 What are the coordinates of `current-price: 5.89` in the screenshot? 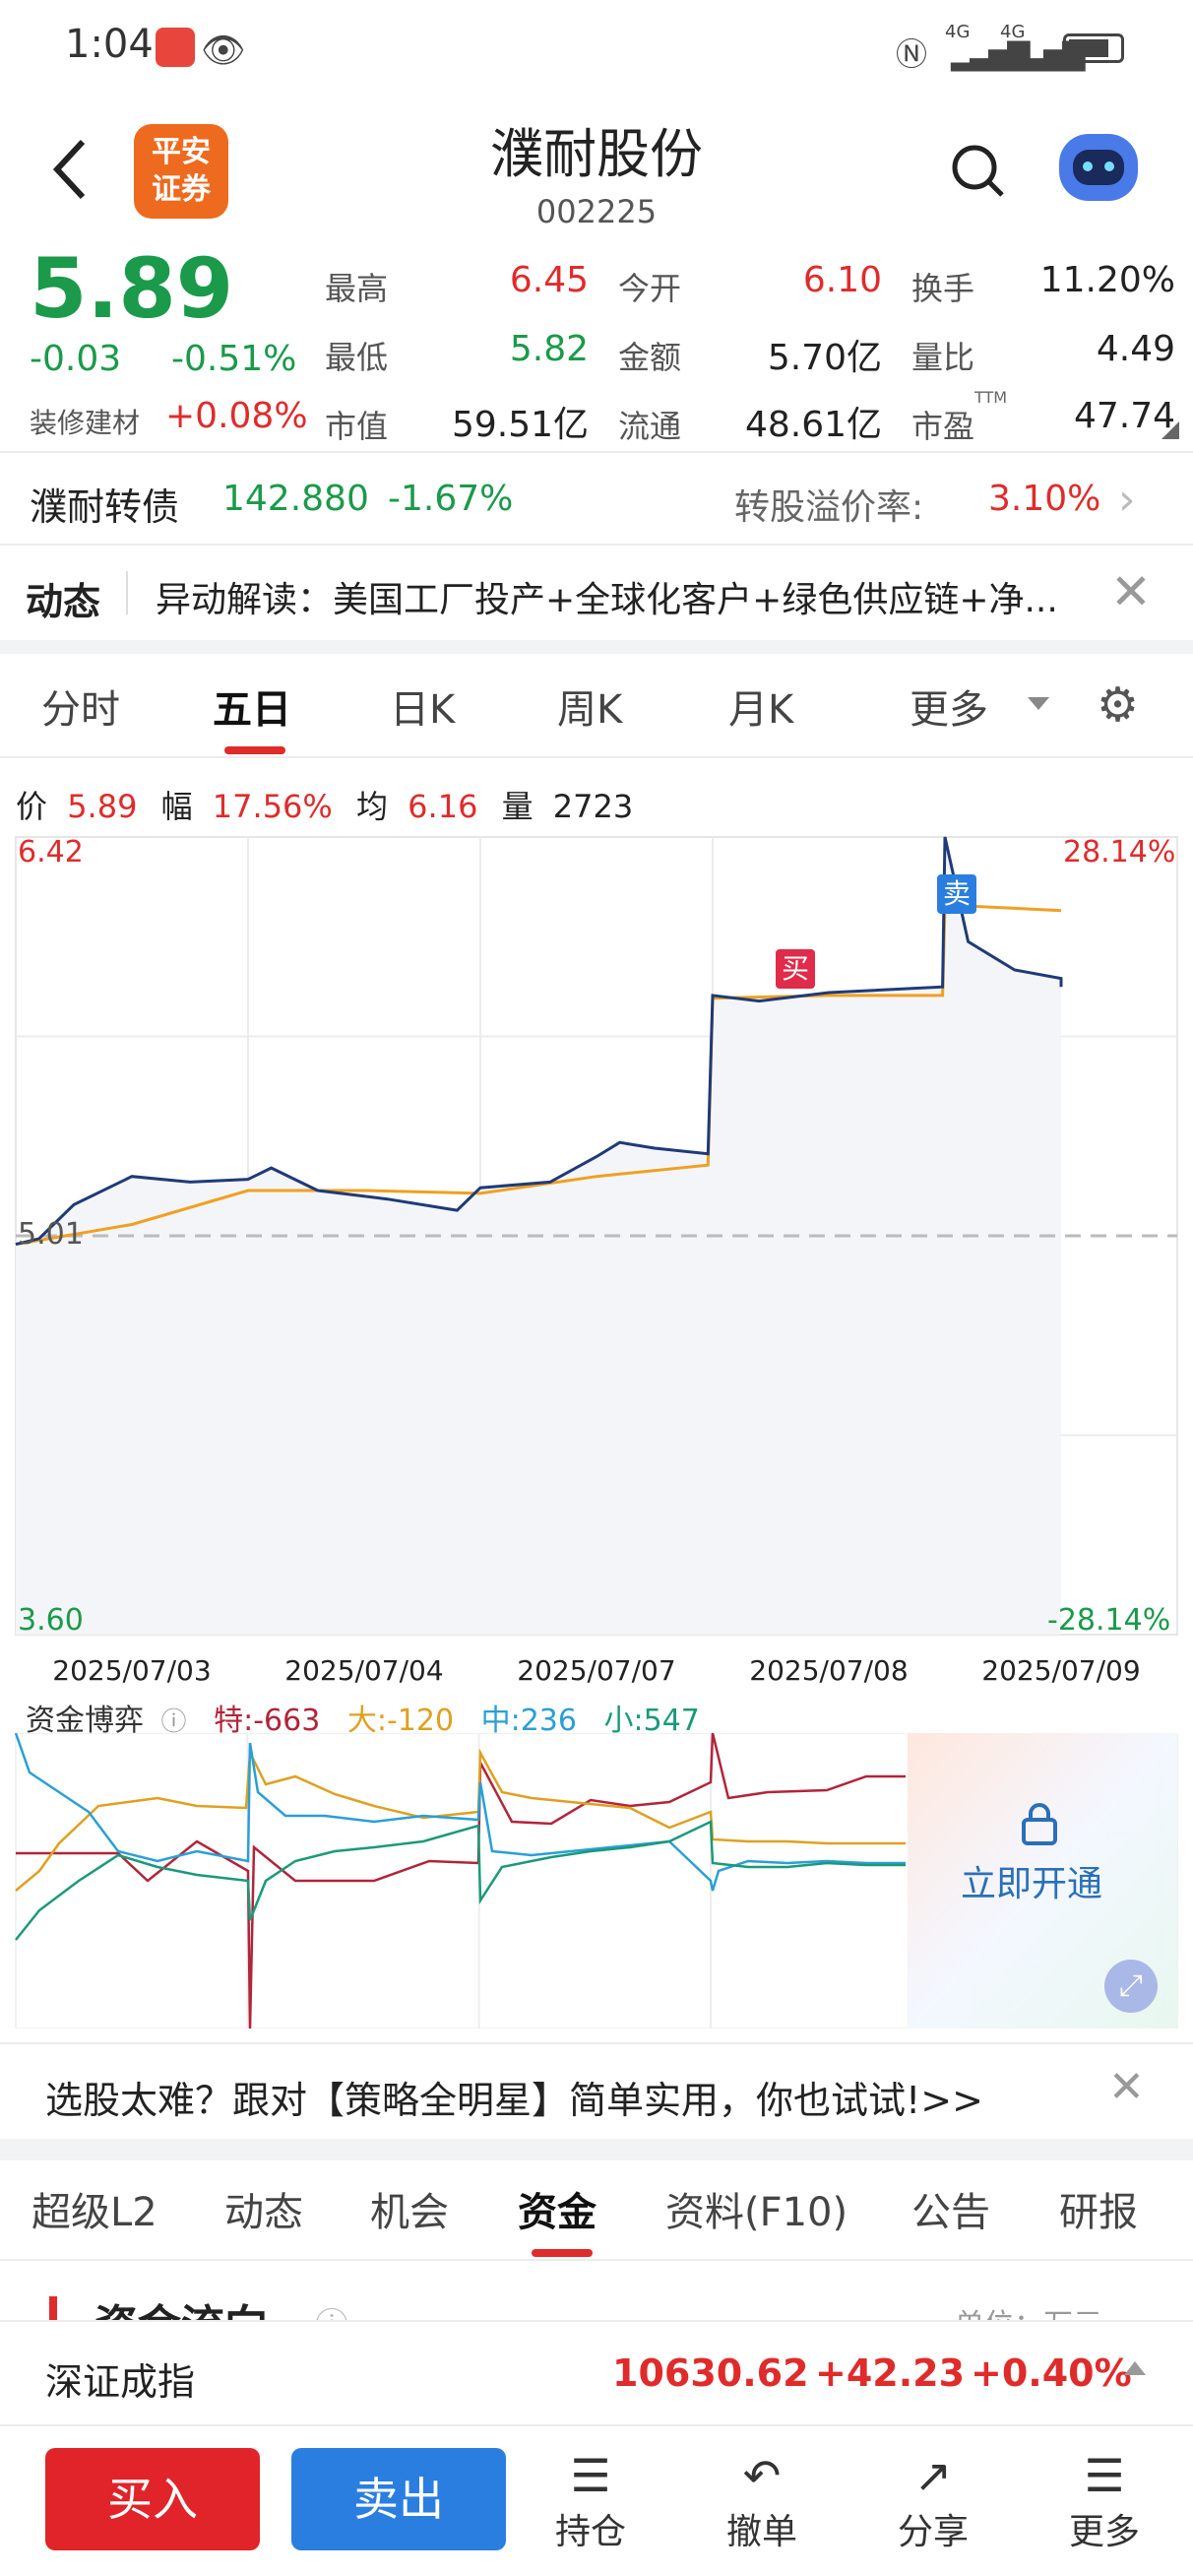 It's located at (132, 288).